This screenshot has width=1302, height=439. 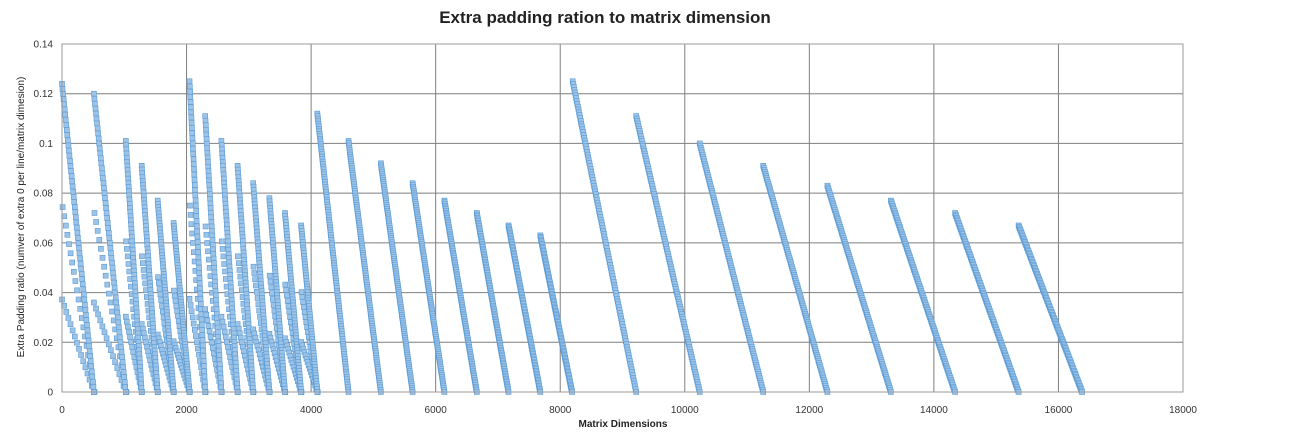 What do you see at coordinates (560, 410) in the screenshot?
I see `x-tick-label: 8000` at bounding box center [560, 410].